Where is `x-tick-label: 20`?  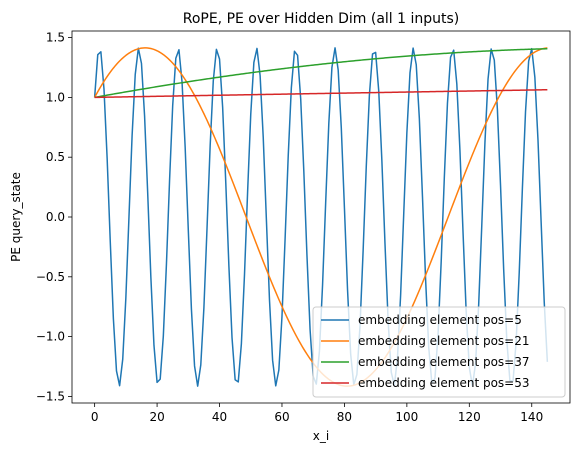
x-tick-label: 20 is located at coordinates (156, 417).